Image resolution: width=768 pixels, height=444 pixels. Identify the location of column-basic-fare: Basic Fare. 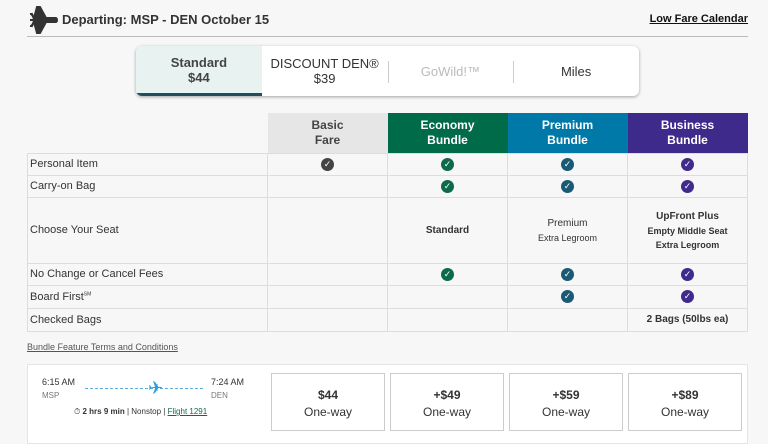
(327, 133).